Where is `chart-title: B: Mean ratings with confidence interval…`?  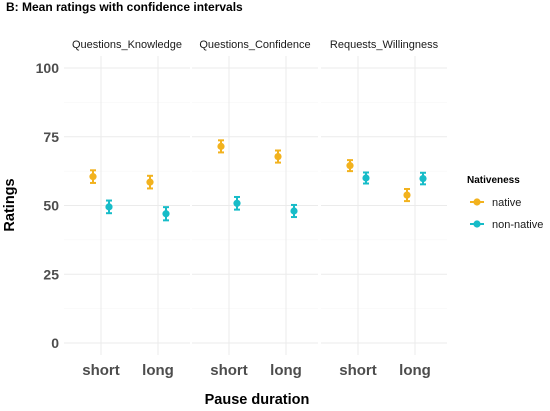
chart-title: B: Mean ratings with confidence interval… is located at coordinates (124, 7).